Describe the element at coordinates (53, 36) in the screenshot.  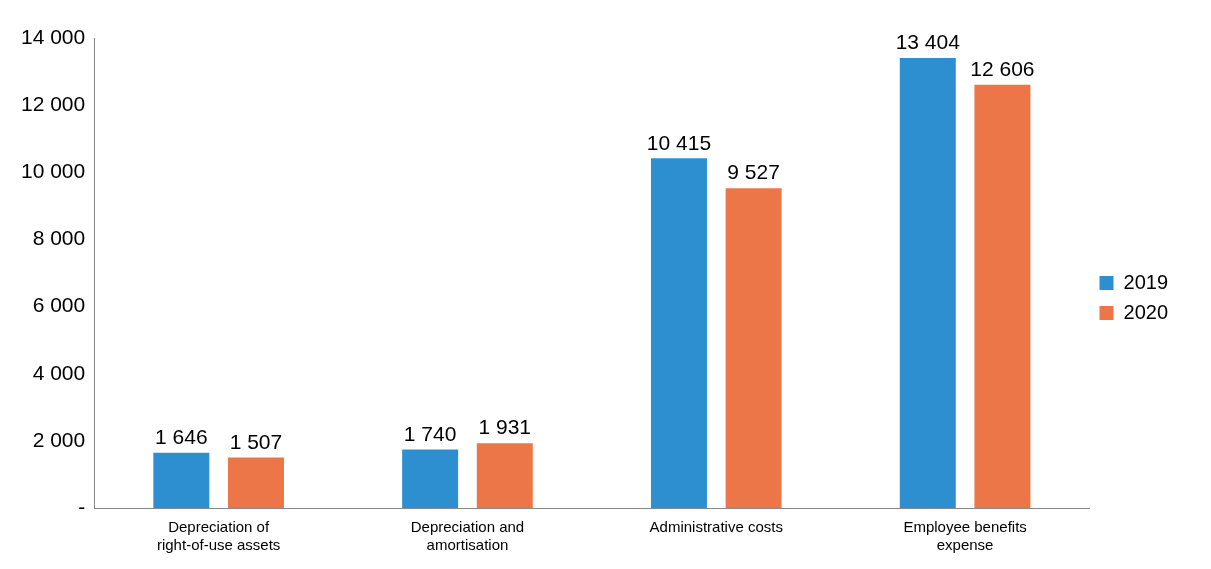
I see `y-tick-label: 14 000` at that location.